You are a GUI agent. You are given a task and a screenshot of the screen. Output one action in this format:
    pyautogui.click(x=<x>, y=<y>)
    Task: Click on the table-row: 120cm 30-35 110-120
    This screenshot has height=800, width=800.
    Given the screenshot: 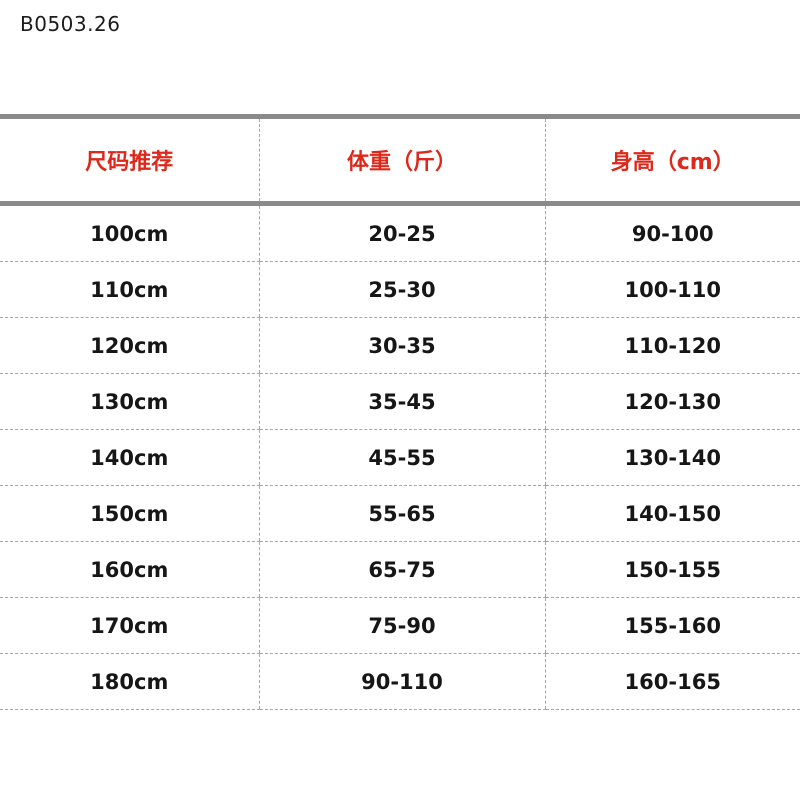 What is the action you would take?
    pyautogui.click(x=400, y=345)
    